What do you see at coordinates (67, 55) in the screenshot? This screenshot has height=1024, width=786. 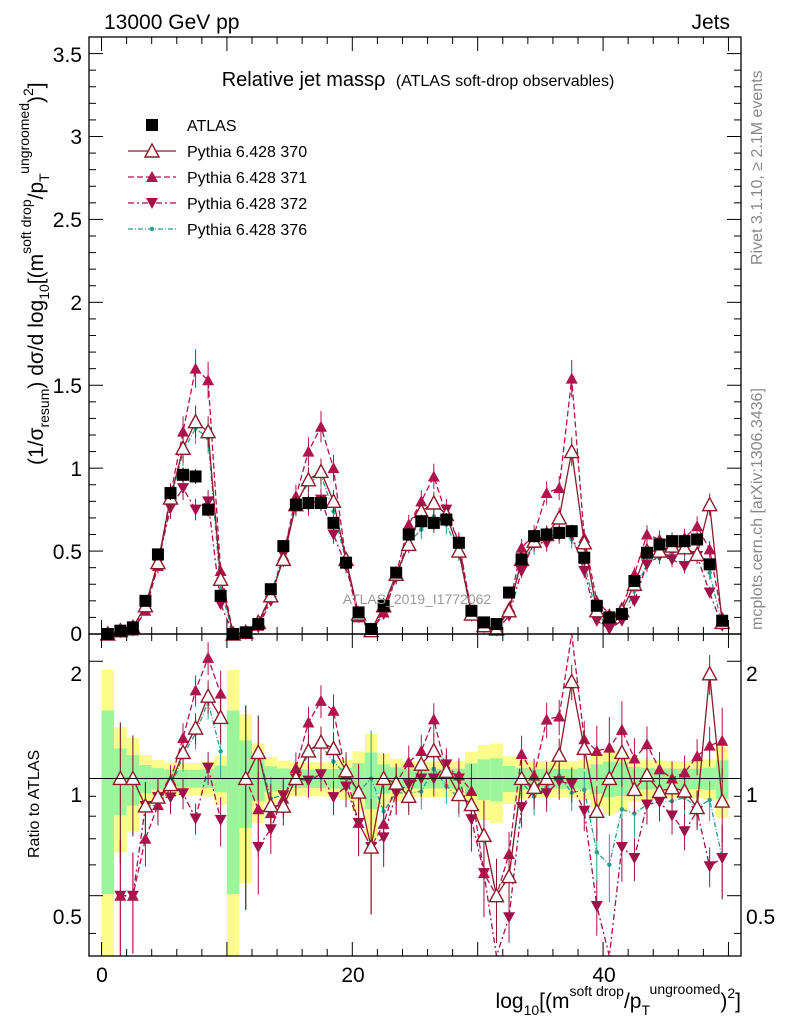 I see `y-tick-label: 3.5` at bounding box center [67, 55].